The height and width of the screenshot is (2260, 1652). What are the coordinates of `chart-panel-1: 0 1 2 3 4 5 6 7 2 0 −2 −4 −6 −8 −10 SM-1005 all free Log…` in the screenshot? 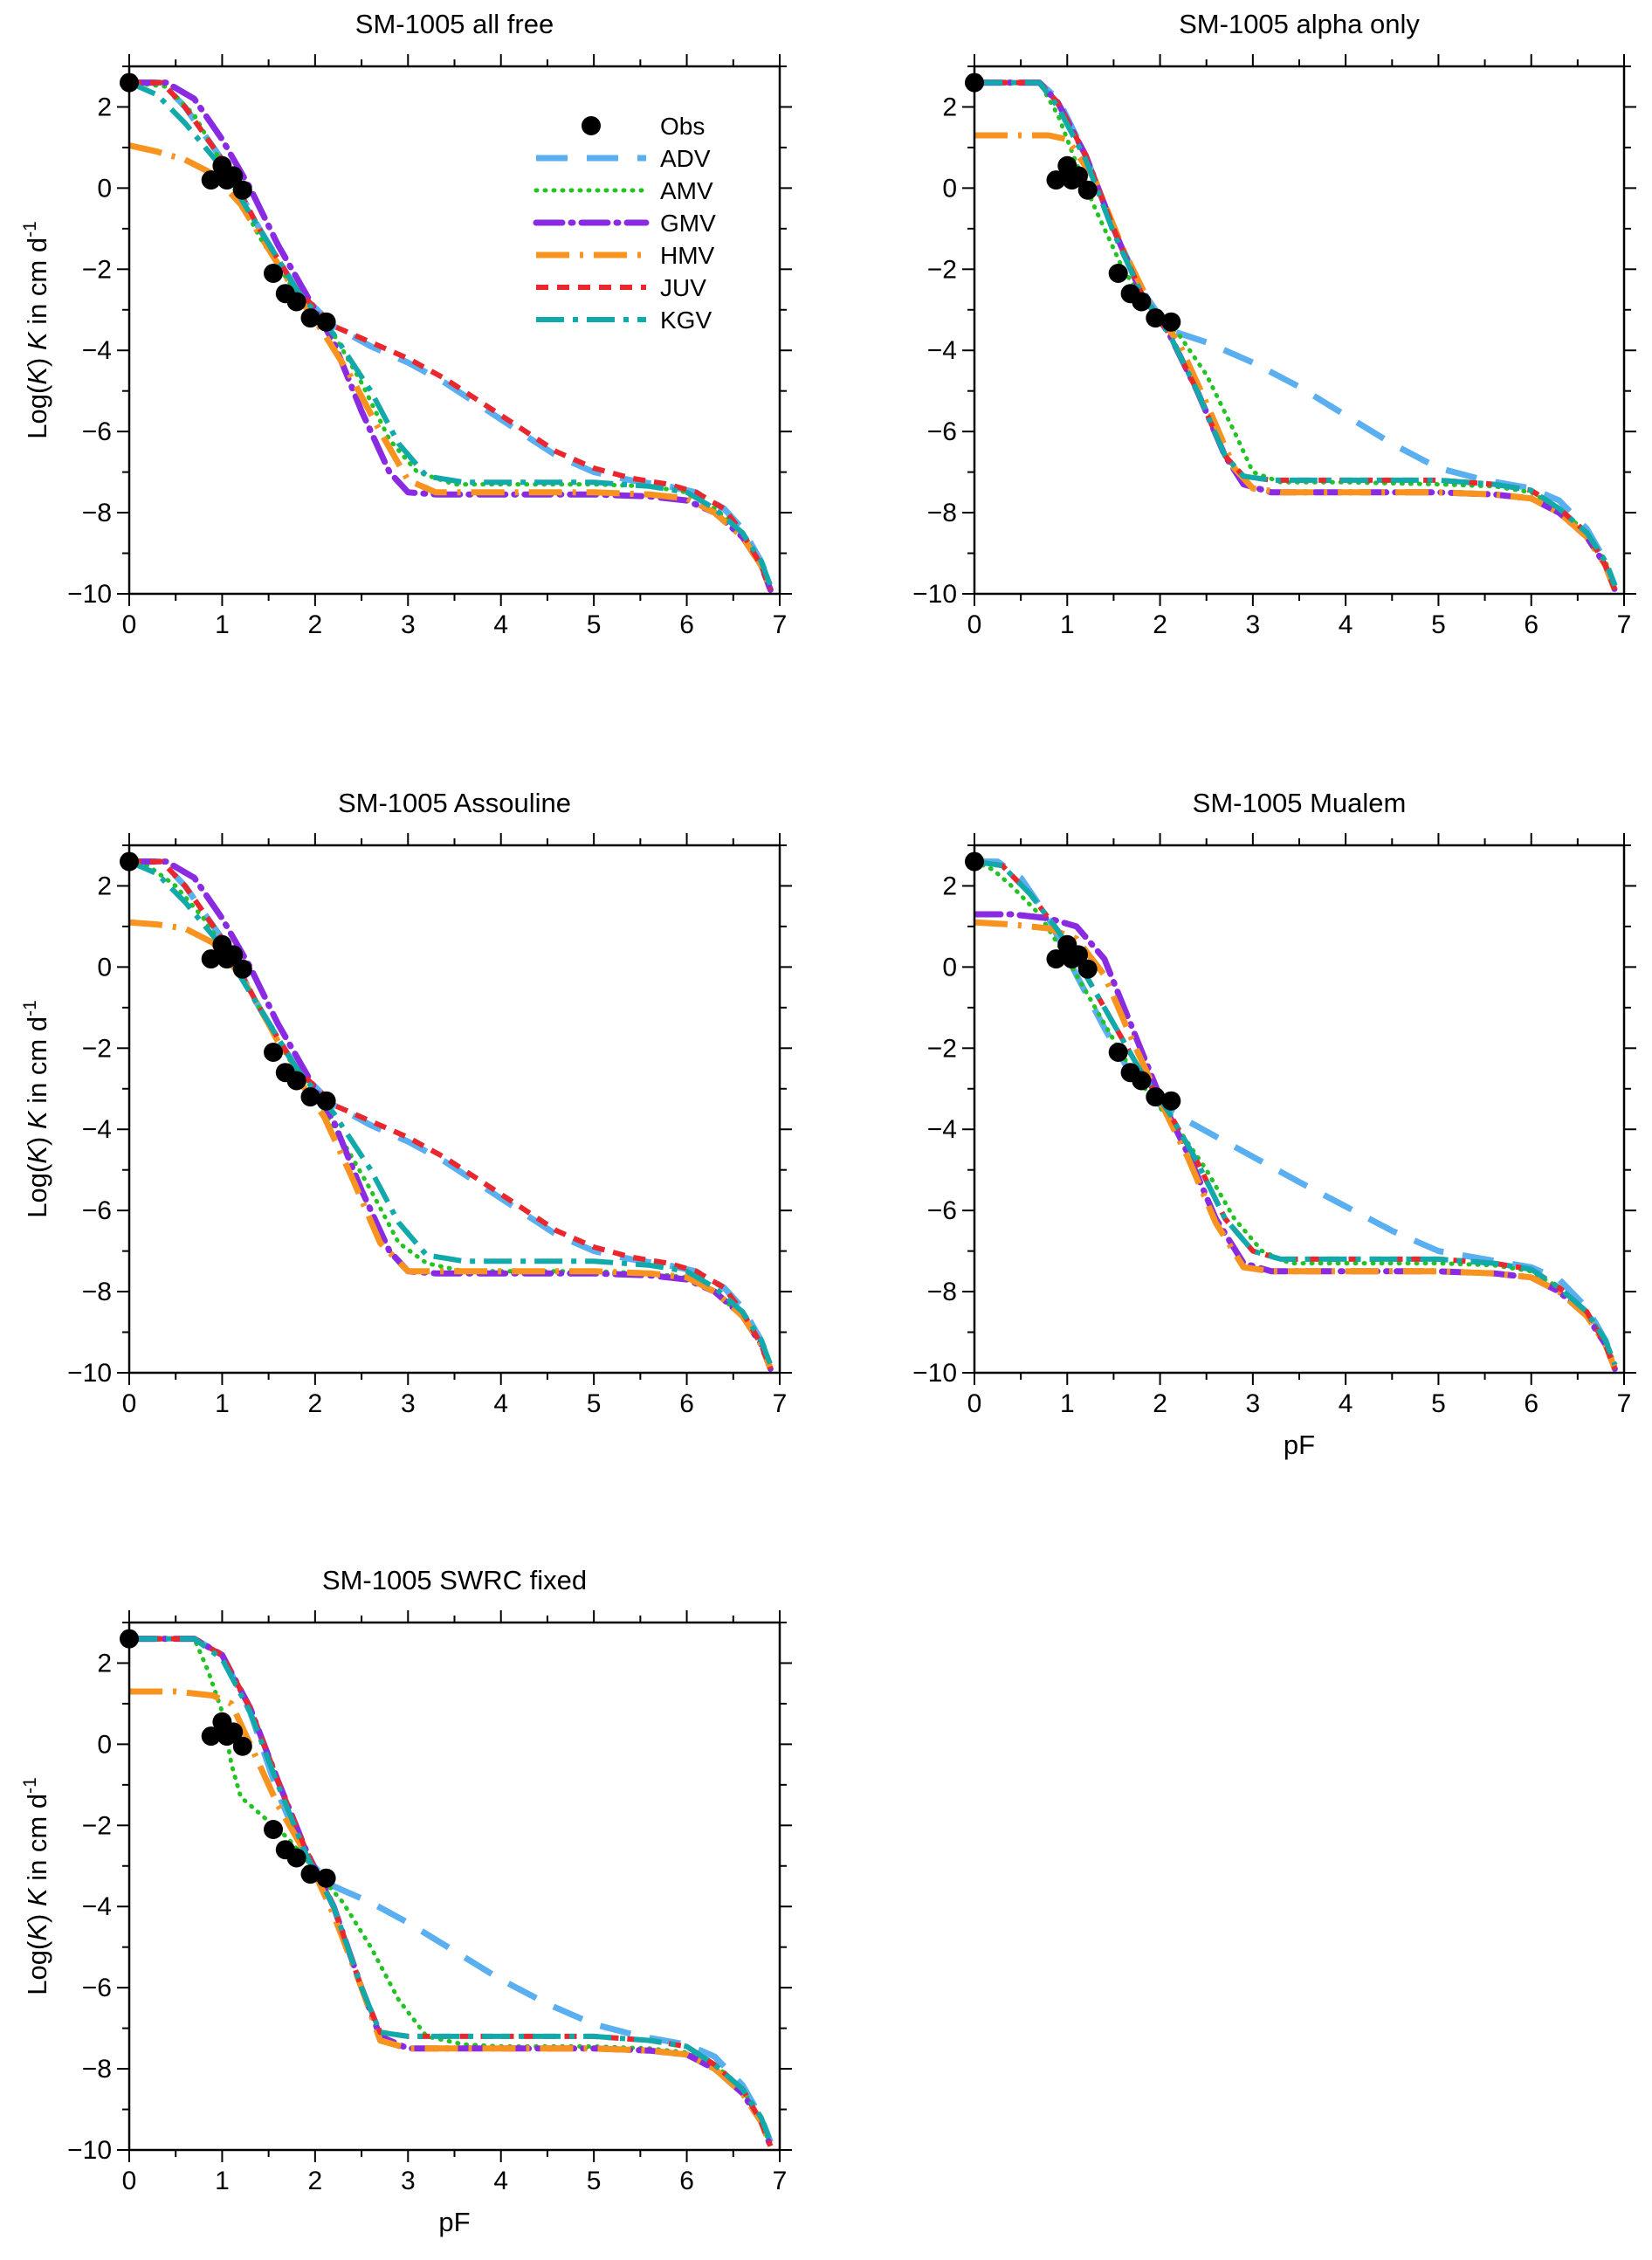 It's located at (406, 324).